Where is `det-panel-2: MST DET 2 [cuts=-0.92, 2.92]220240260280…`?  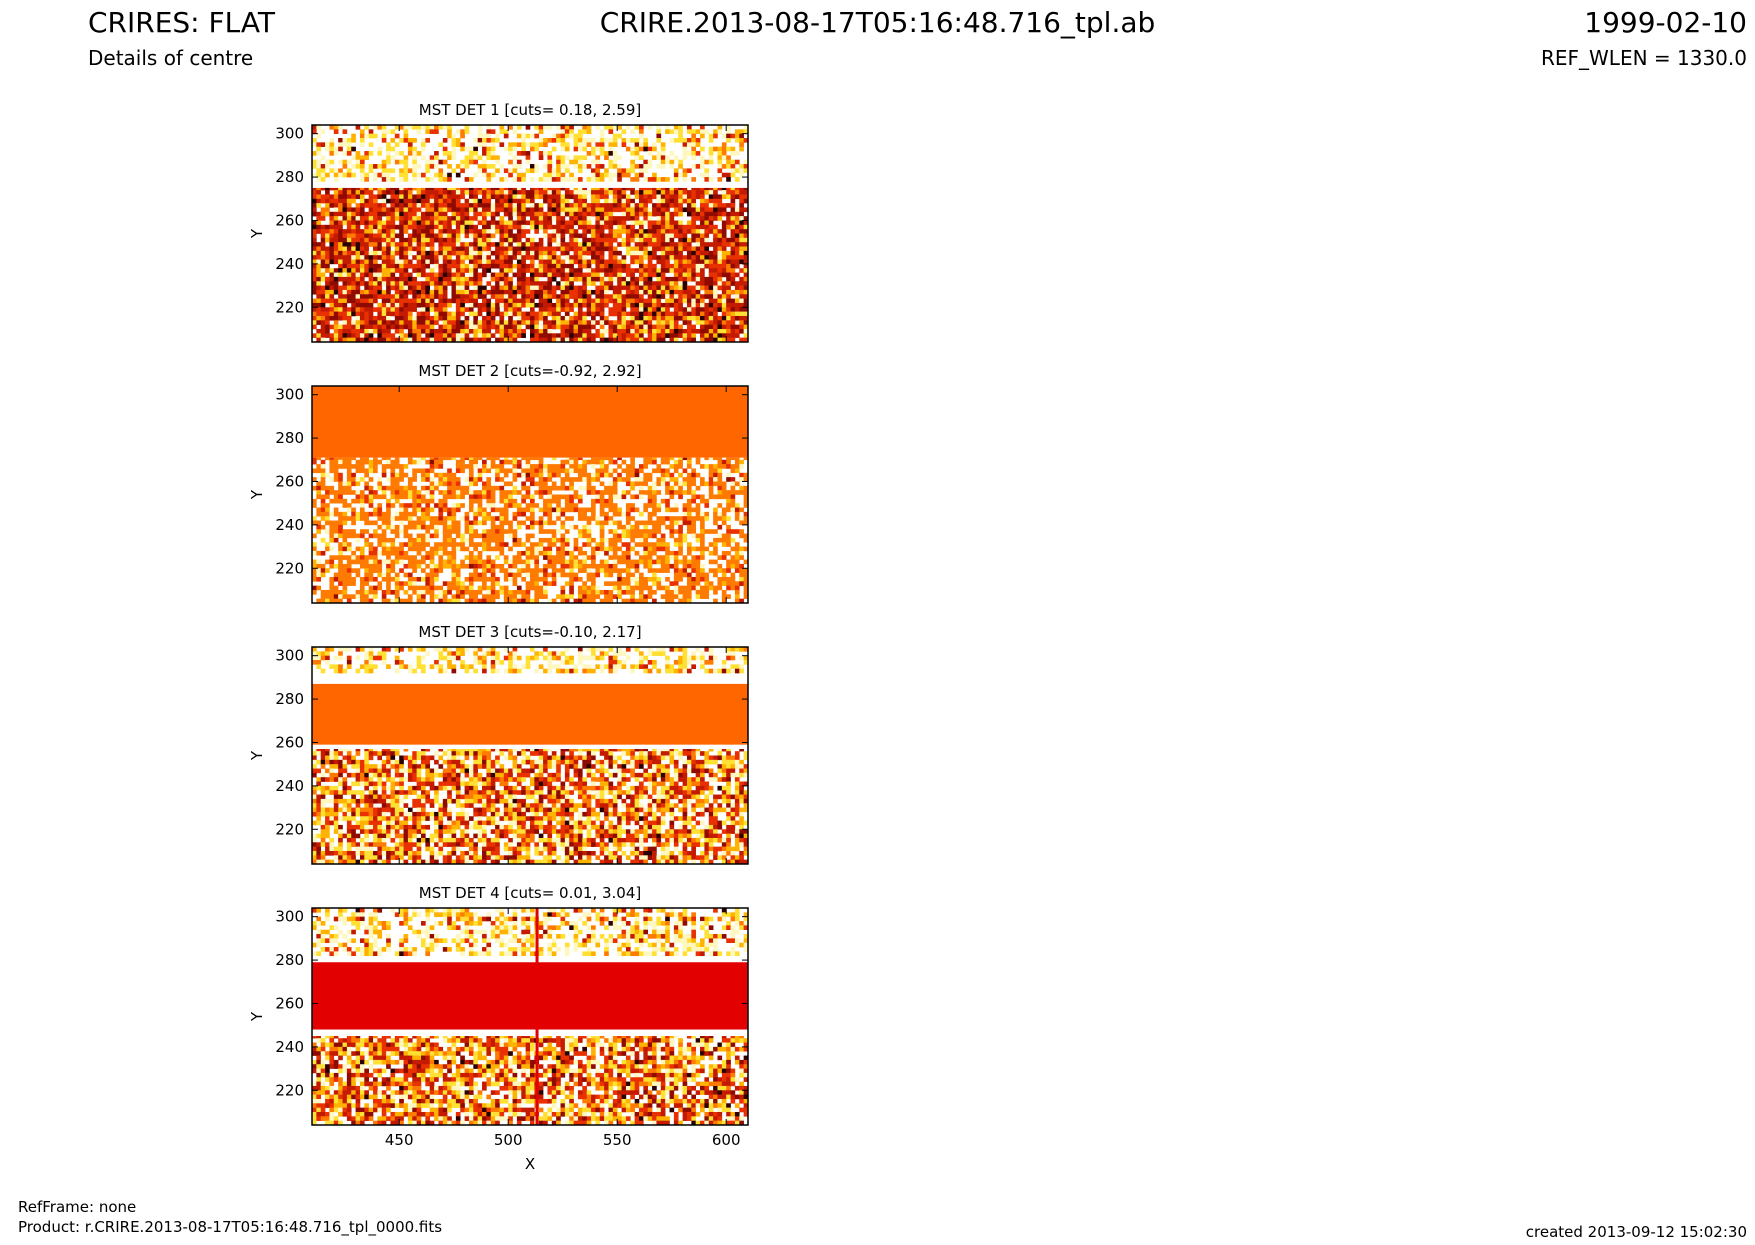
det-panel-2: MST DET 2 [cuts=-0.92, 2.92]220240260280… is located at coordinates (498, 483).